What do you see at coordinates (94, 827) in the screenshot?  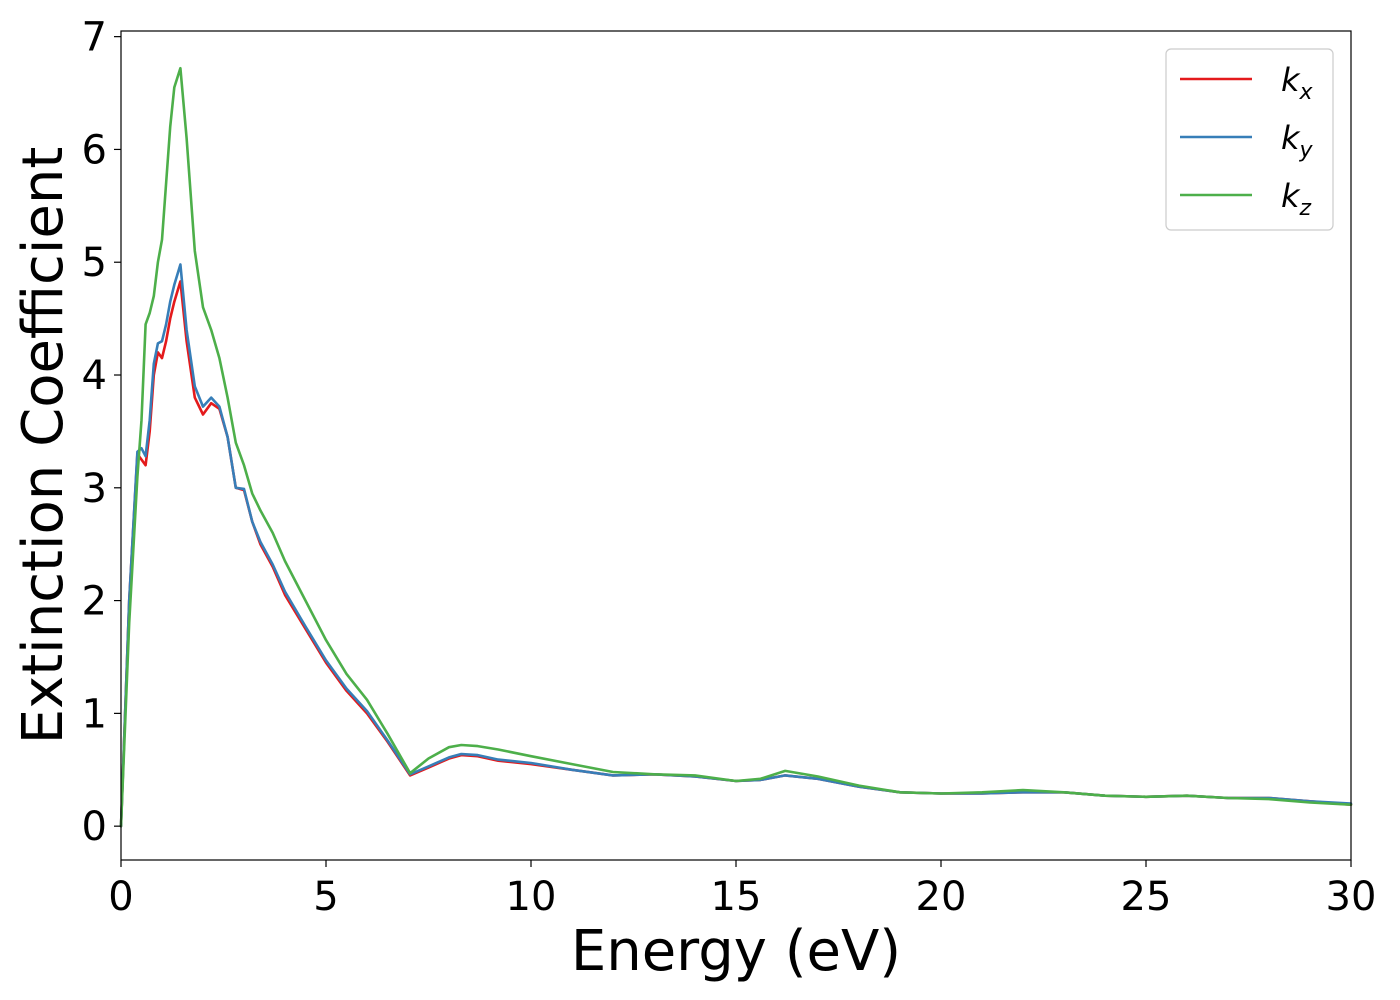 I see `y-tick-label: 0` at bounding box center [94, 827].